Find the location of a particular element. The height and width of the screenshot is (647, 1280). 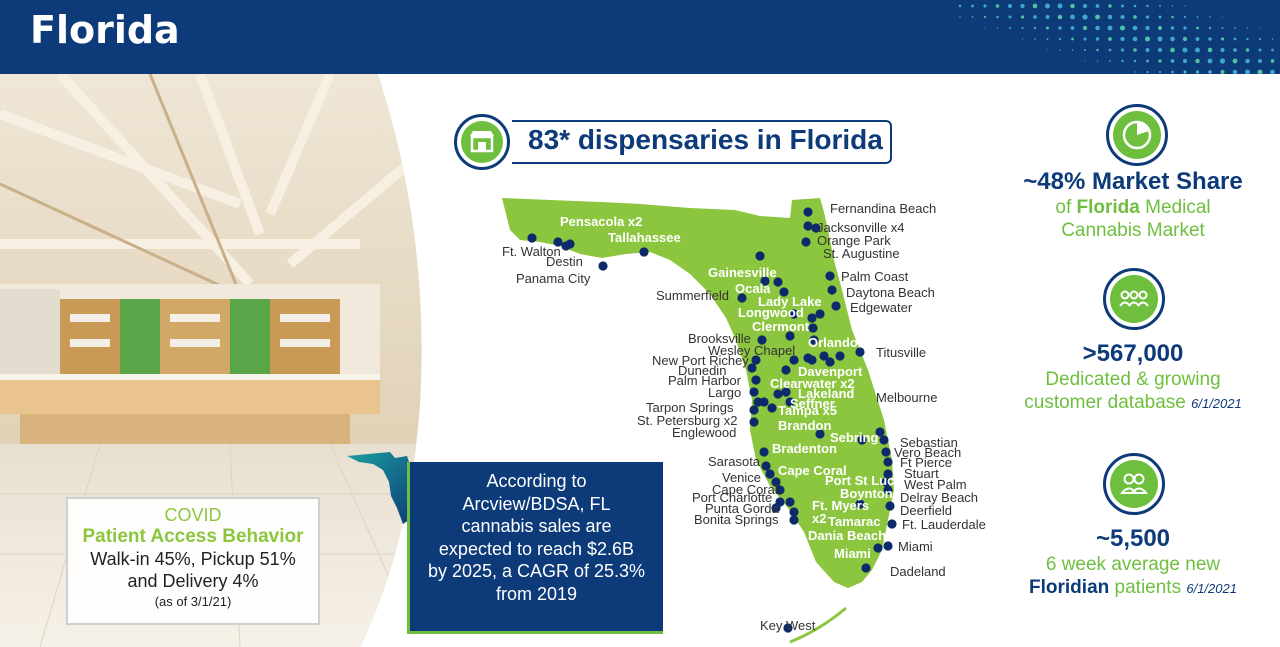

city-label-seffner: Seffner is located at coordinates (812, 403).